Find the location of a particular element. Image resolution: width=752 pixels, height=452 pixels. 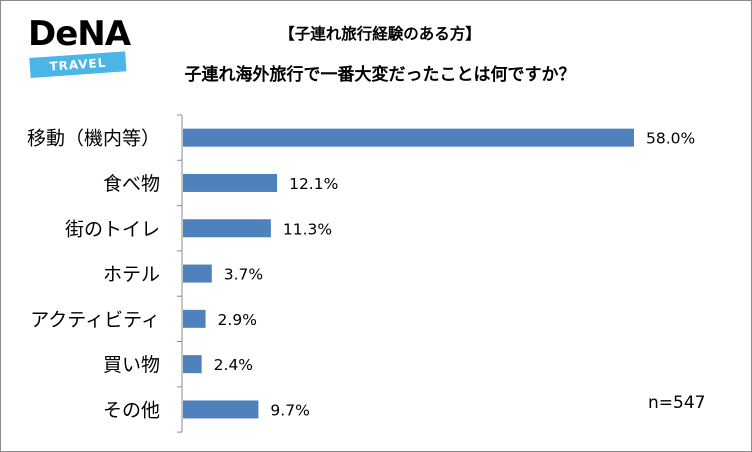

category-label: 食べ物 is located at coordinates (131, 184).